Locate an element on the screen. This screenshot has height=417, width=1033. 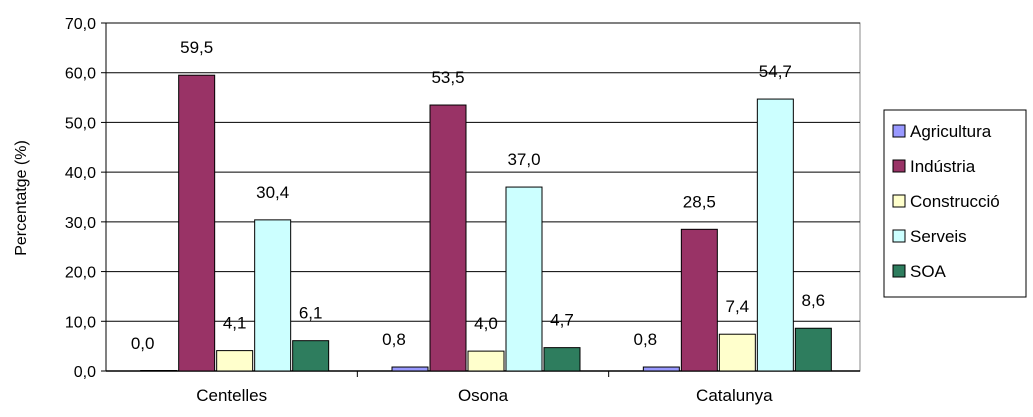
legend-label: SOA is located at coordinates (928, 271).